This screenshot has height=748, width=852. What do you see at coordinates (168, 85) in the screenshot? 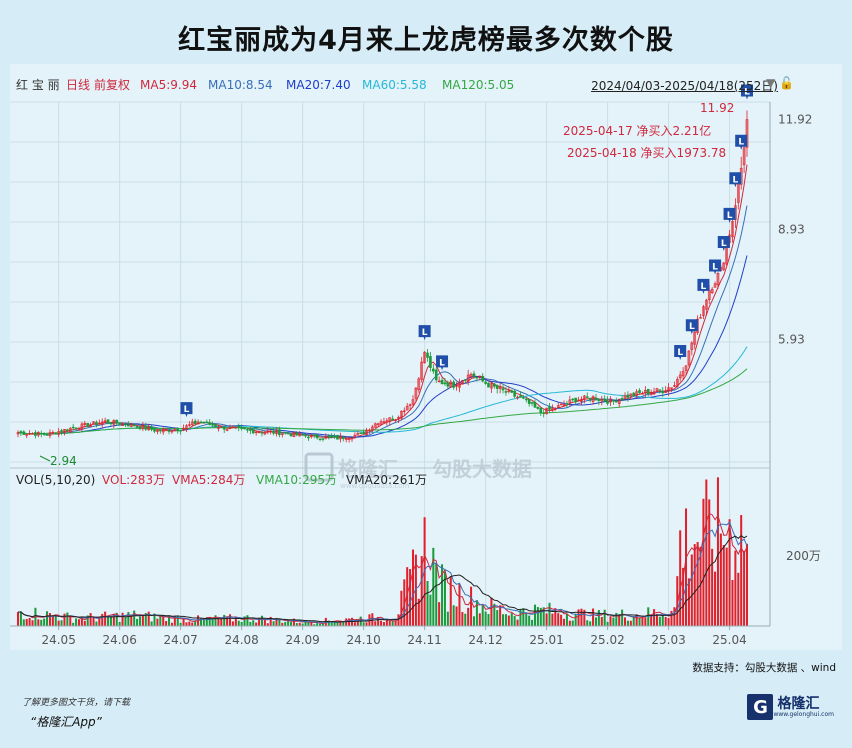
I see `legend-ma5: MA5:9.94` at bounding box center [168, 85].